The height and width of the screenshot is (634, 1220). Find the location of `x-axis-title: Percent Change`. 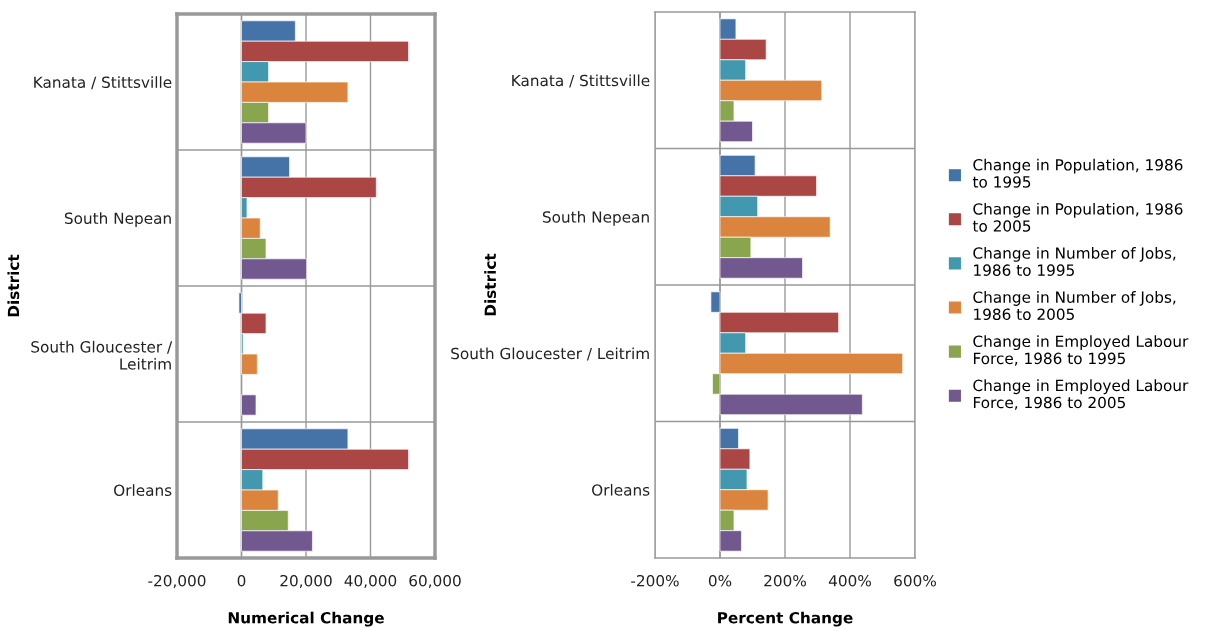

x-axis-title: Percent Change is located at coordinates (785, 619).